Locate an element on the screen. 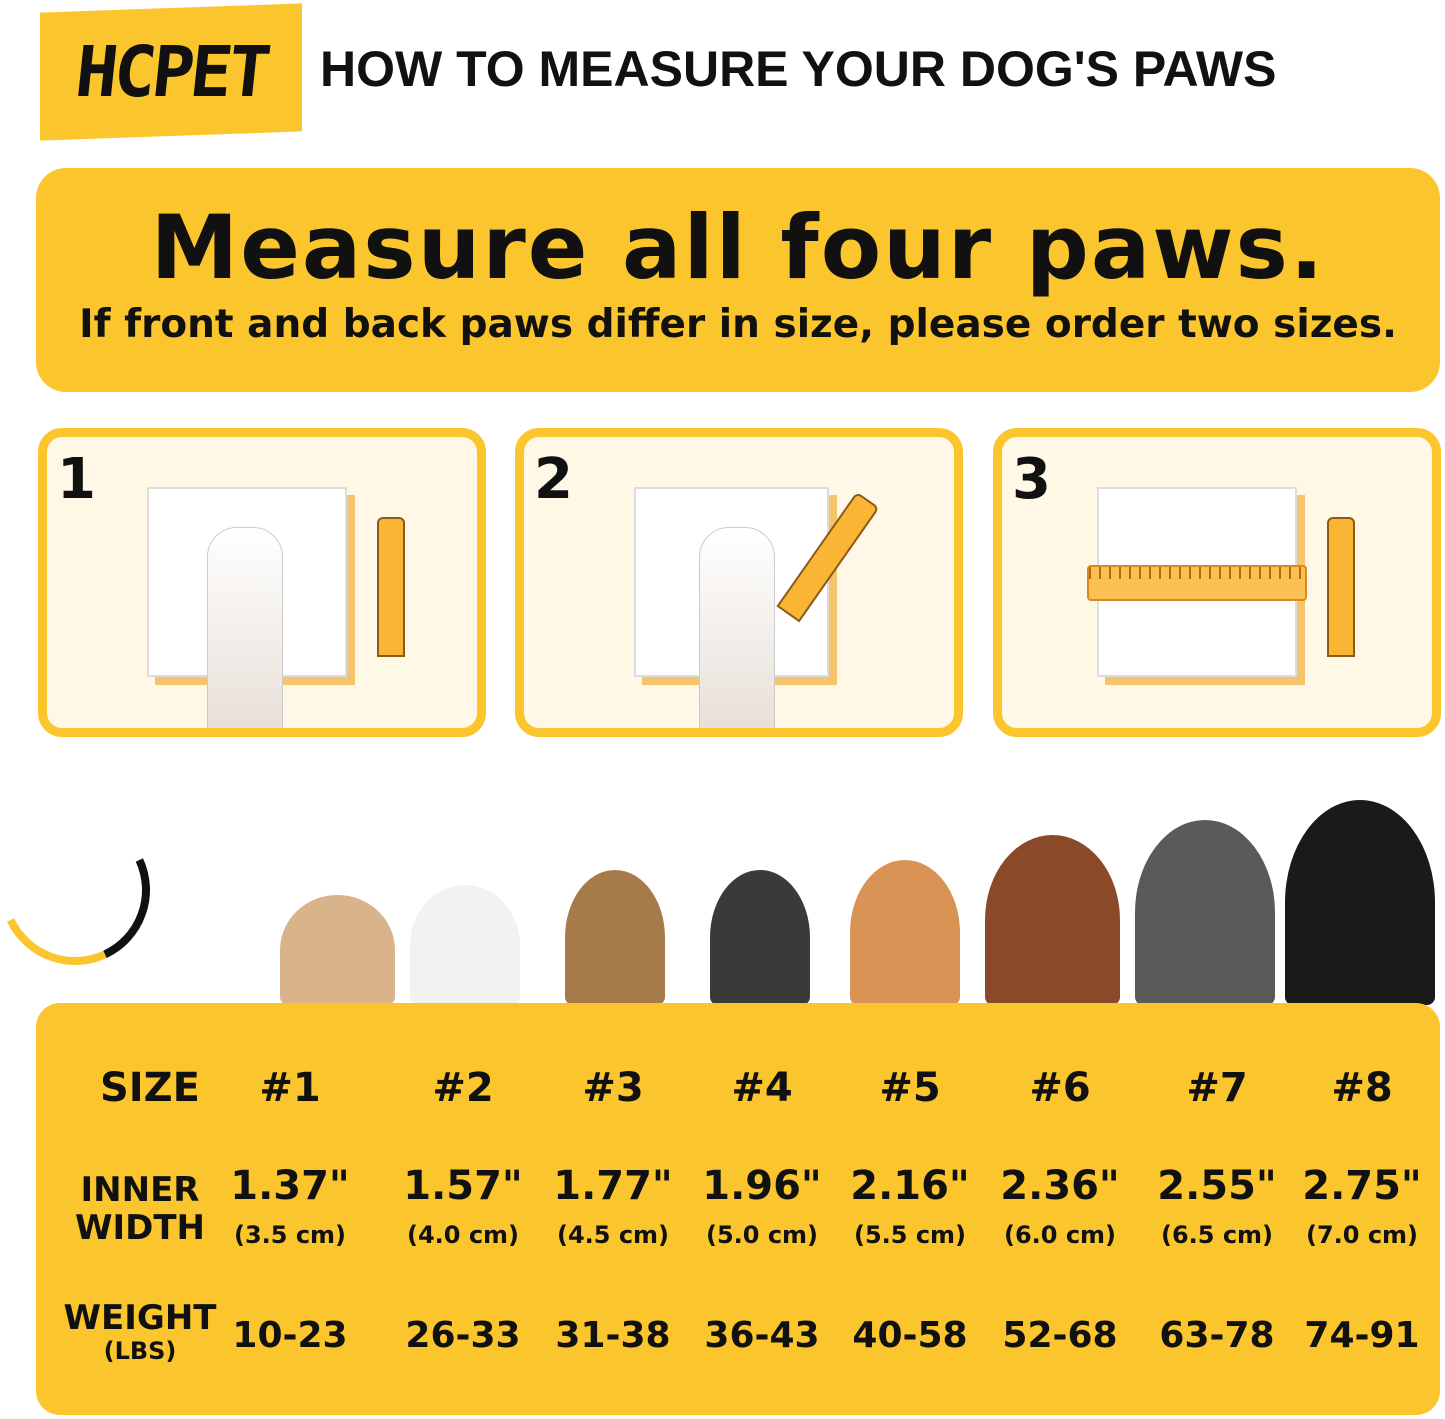 The width and height of the screenshot is (1445, 1419). brand-name: HCPET is located at coordinates (171, 71).